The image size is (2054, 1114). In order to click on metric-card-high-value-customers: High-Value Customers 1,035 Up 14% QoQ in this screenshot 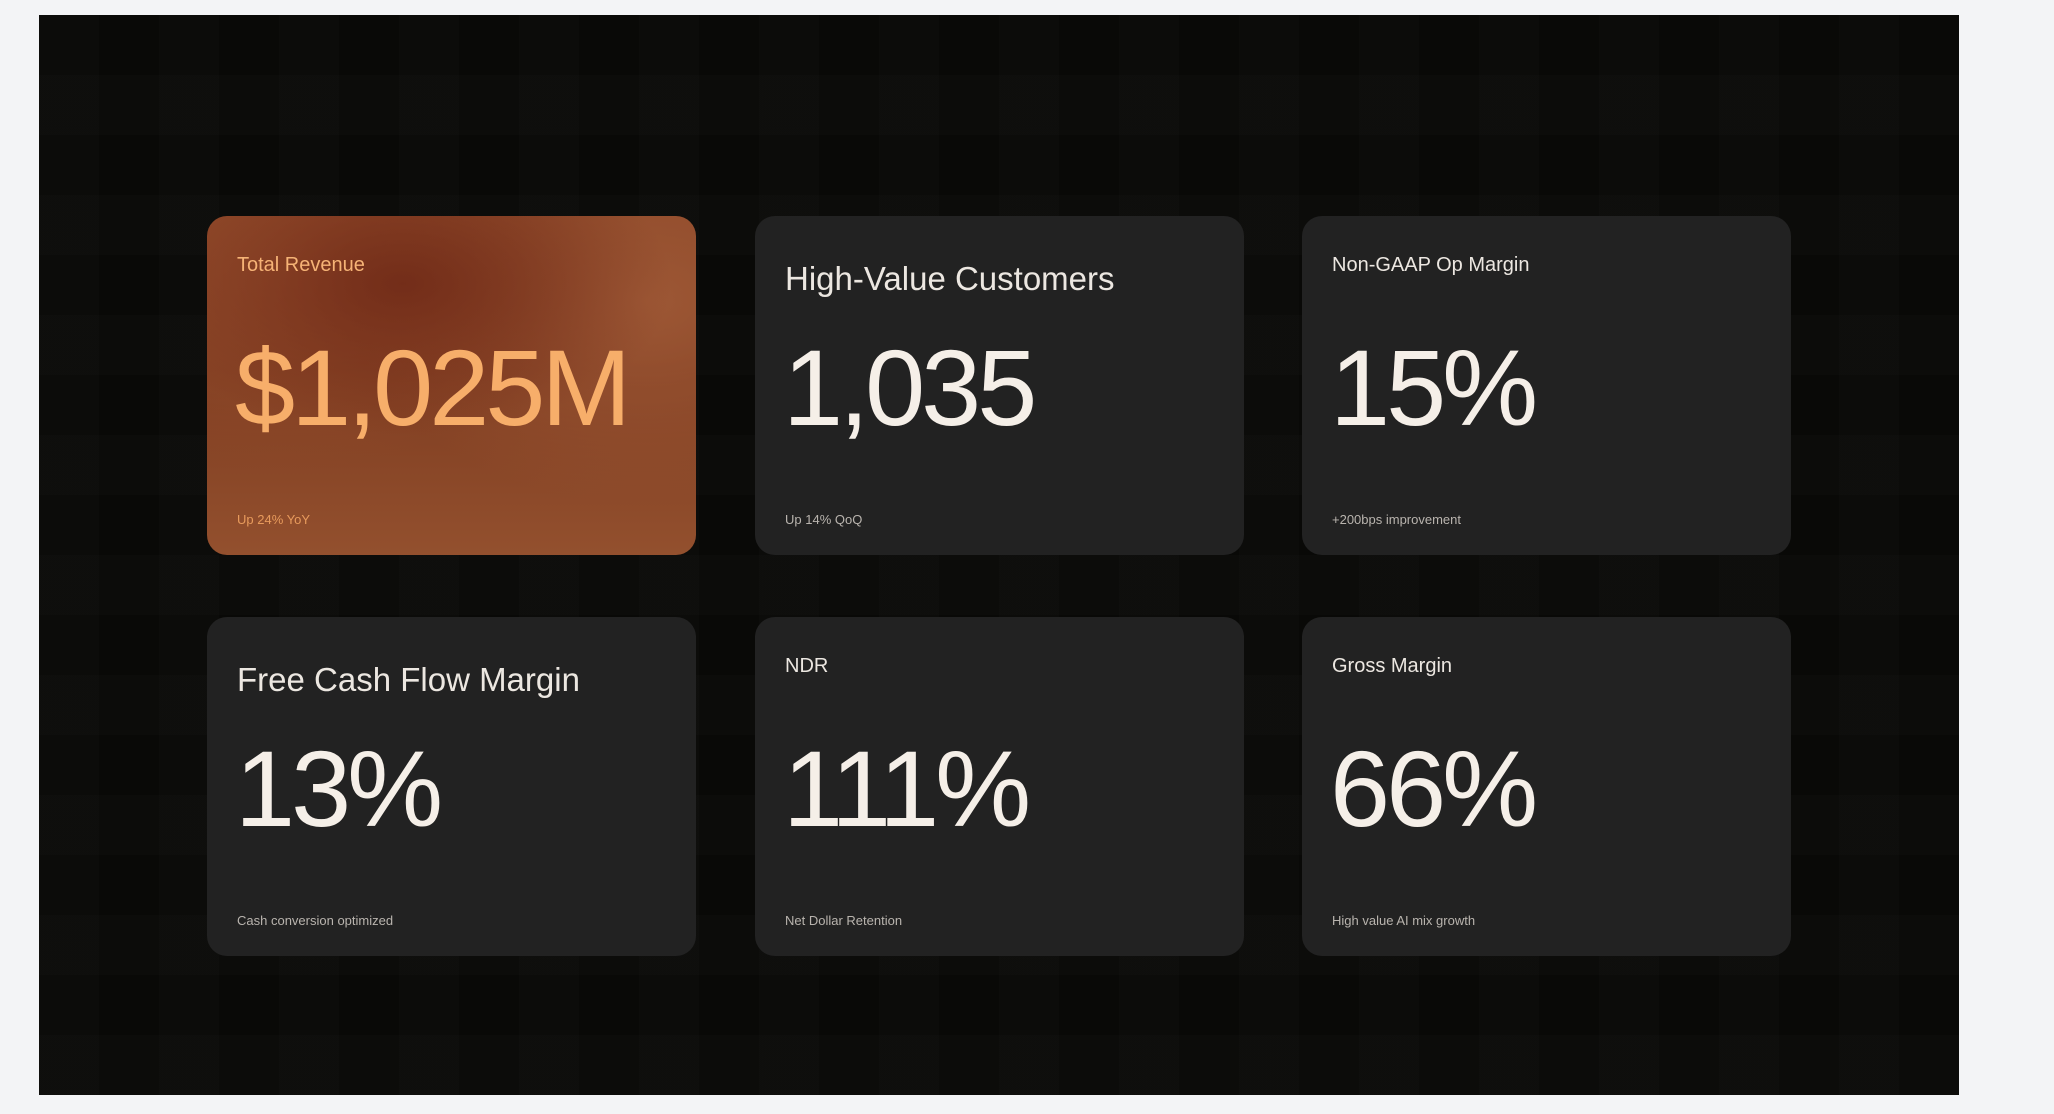, I will do `click(999, 385)`.